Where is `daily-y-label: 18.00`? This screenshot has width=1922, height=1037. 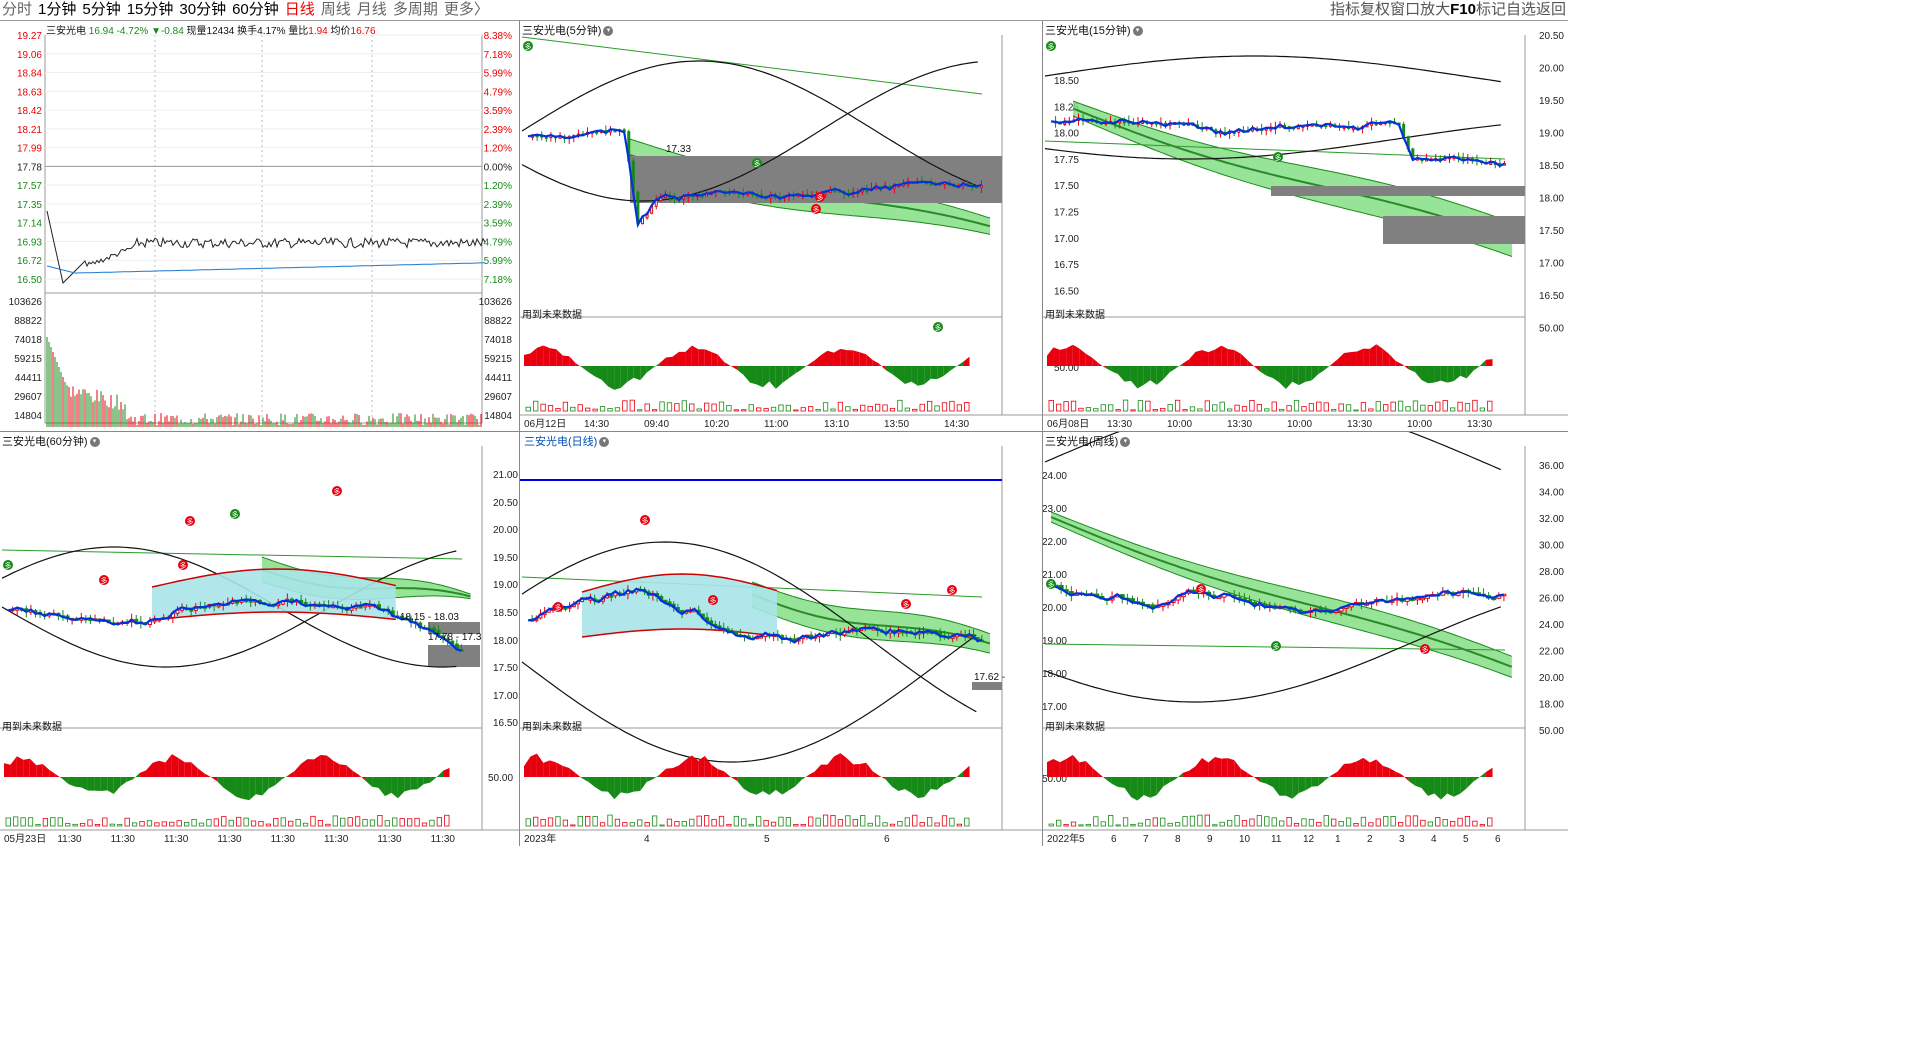 daily-y-label: 18.00 is located at coordinates (505, 641).